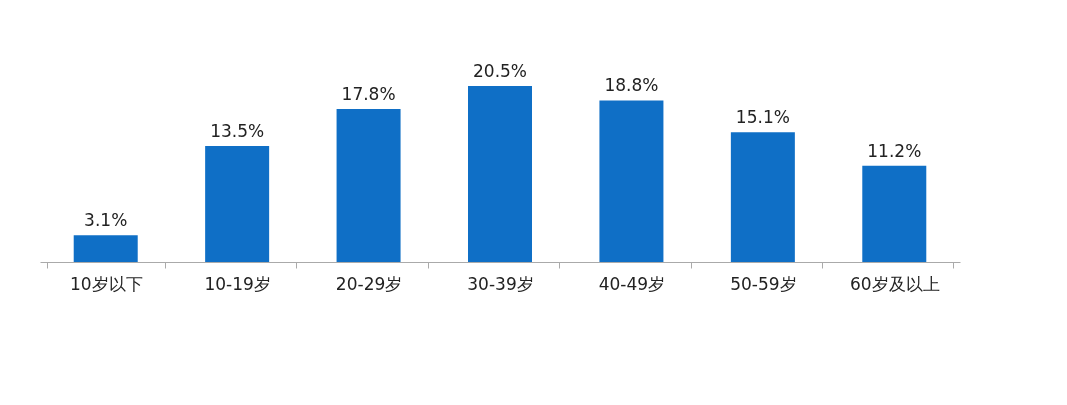  What do you see at coordinates (237, 131) in the screenshot?
I see `data-label: 13.5%` at bounding box center [237, 131].